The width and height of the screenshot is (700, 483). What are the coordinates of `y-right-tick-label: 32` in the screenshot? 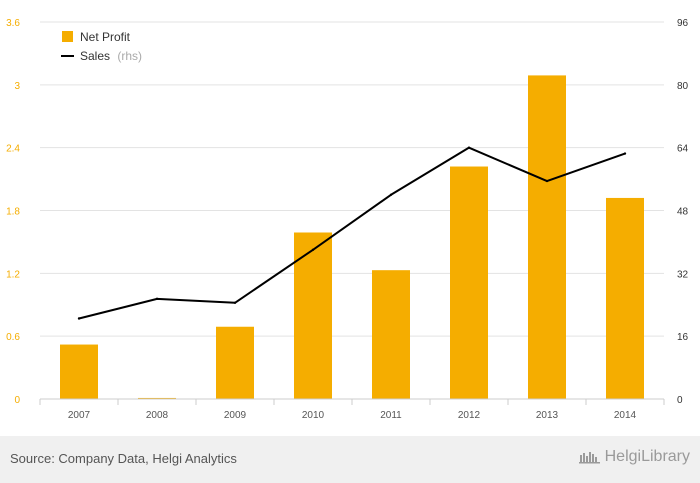 It's located at (683, 274).